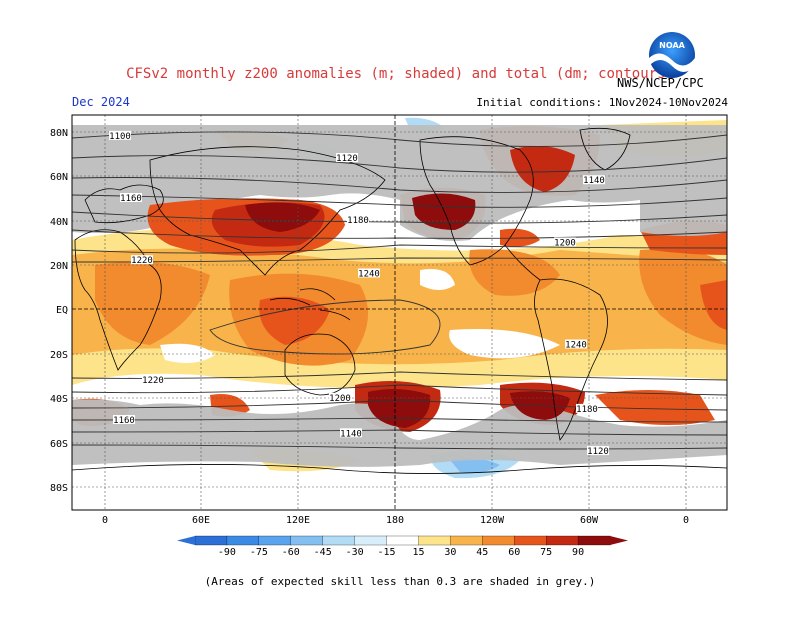  What do you see at coordinates (482, 552) in the screenshot?
I see `colorbar-tick-label: 45` at bounding box center [482, 552].